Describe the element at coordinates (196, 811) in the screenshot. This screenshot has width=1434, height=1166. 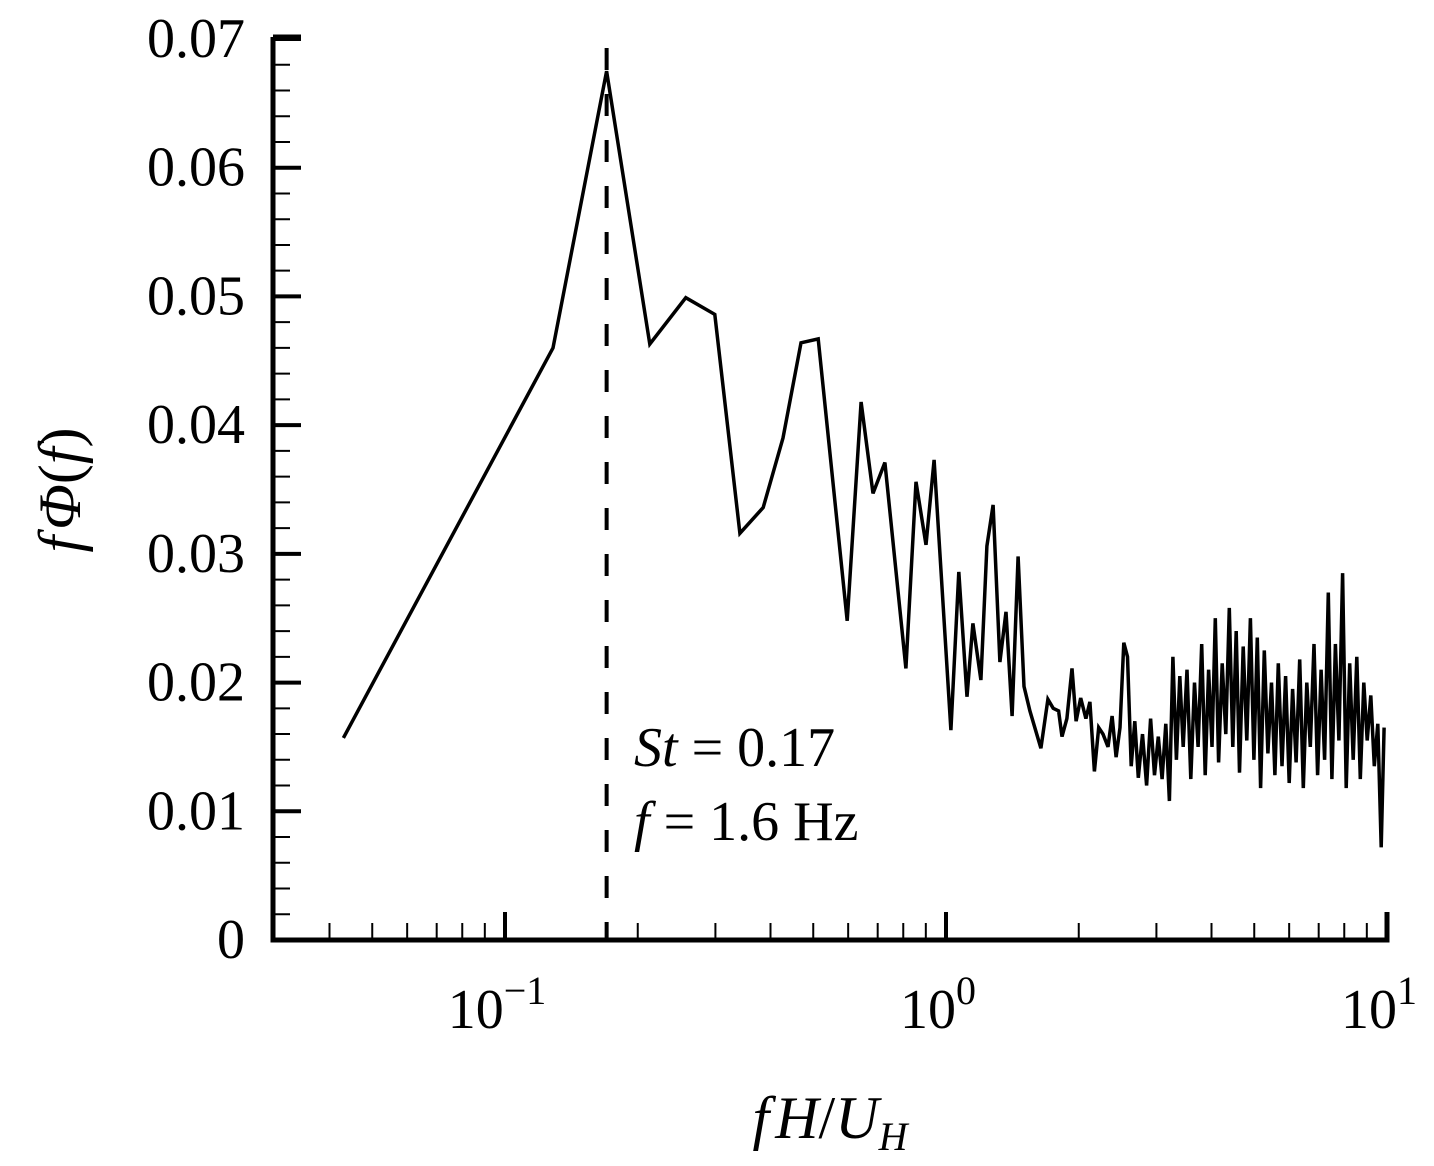
I see `y-tick-label: 0.01` at that location.